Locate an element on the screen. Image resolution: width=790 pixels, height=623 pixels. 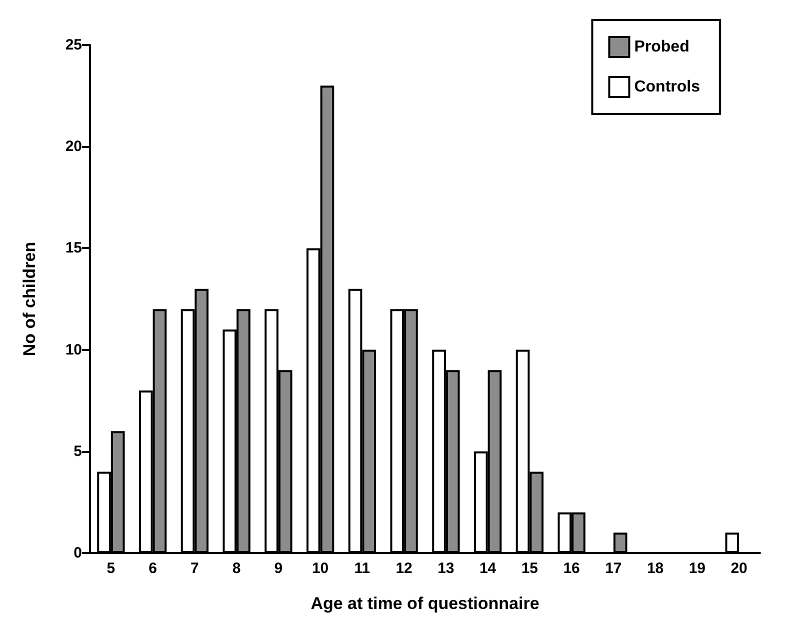
x-tick-label: 18 is located at coordinates (655, 568).